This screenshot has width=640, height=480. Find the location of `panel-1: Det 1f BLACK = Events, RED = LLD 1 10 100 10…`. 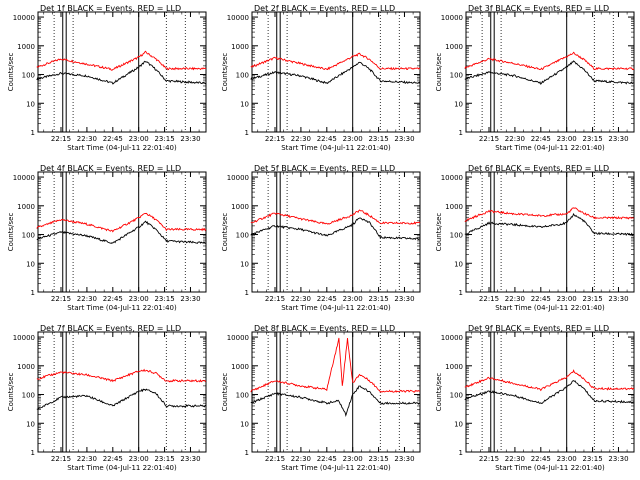

panel-1: Det 1f BLACK = Events, RED = LLD 1 10 100 10… is located at coordinates (107, 78).